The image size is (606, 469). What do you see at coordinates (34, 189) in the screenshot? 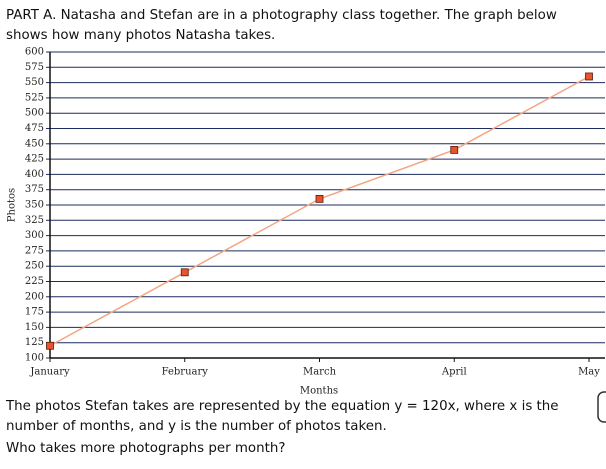
I see `y-tick-label: 375` at bounding box center [34, 189].